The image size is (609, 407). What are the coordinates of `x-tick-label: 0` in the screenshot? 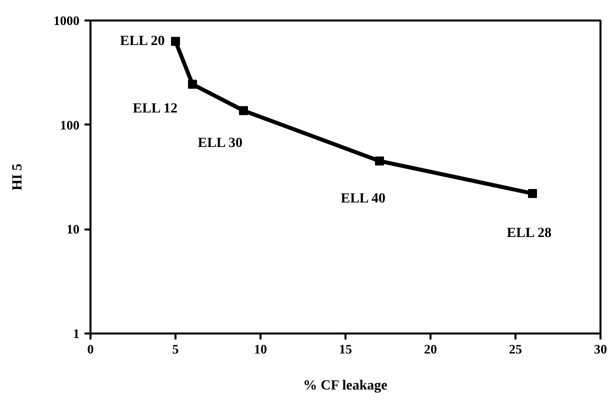 It's located at (90, 349).